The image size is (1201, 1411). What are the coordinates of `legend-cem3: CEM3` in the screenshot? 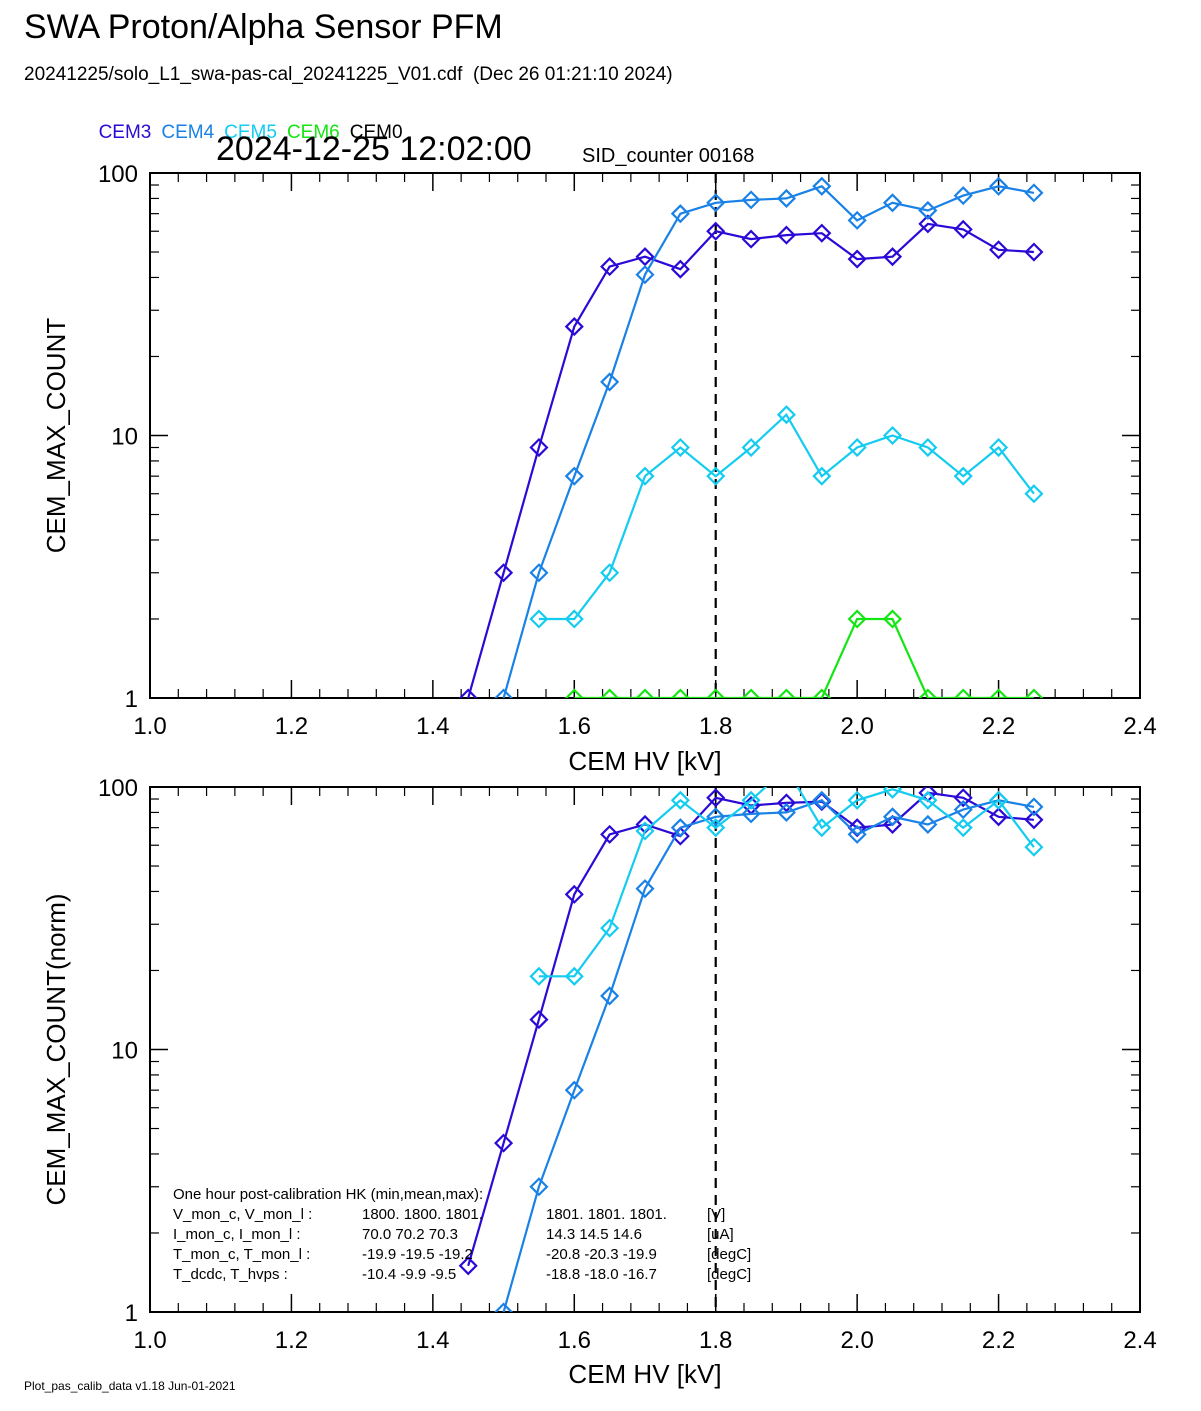 It's located at (125, 132).